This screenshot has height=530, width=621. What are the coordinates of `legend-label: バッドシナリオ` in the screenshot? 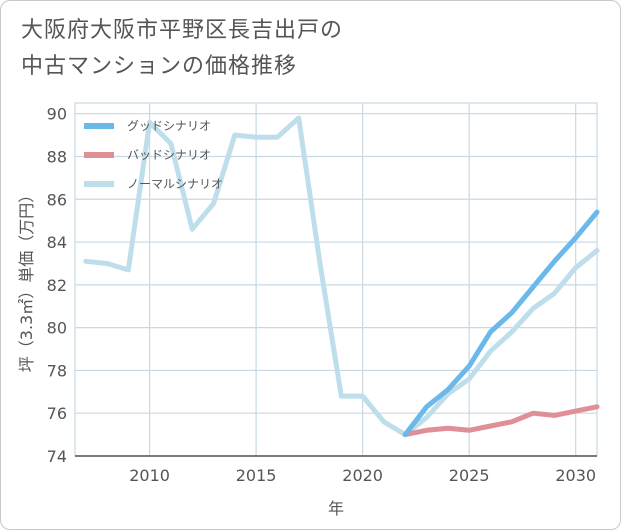 It's located at (169, 155).